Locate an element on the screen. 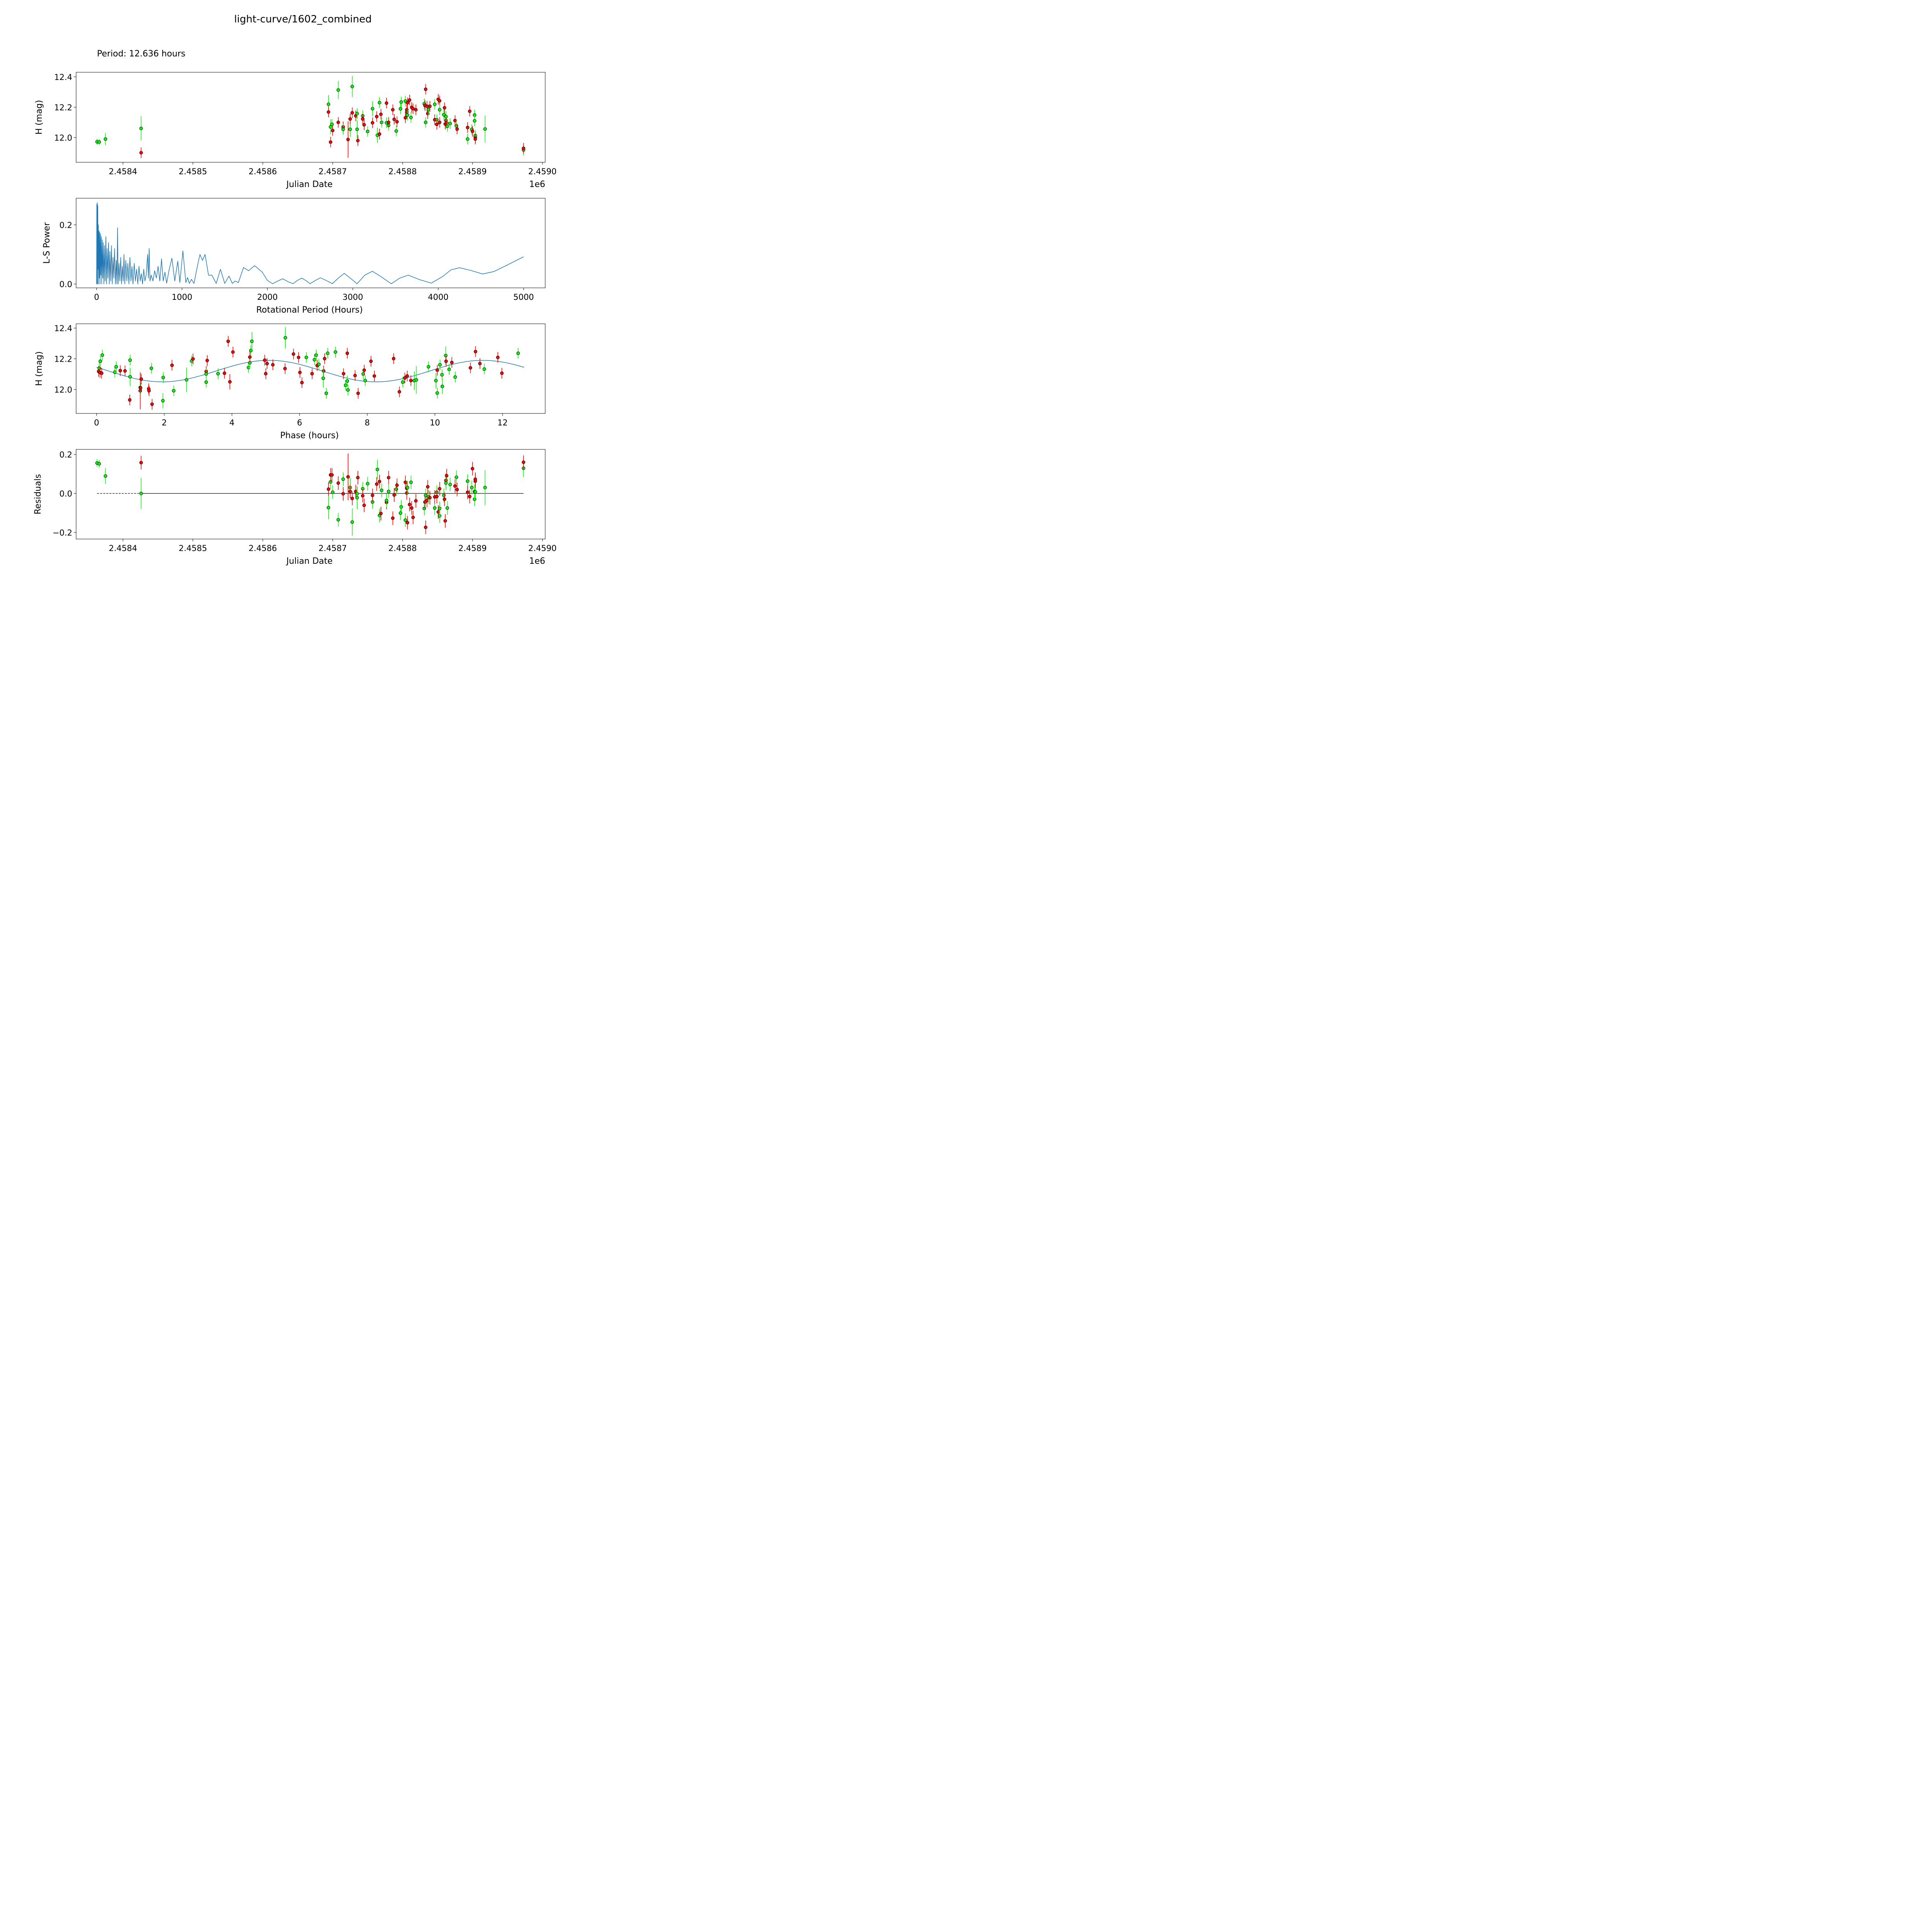 Image resolution: width=1932 pixels, height=1932 pixels. y-axis-label: L-S Power is located at coordinates (47, 243).